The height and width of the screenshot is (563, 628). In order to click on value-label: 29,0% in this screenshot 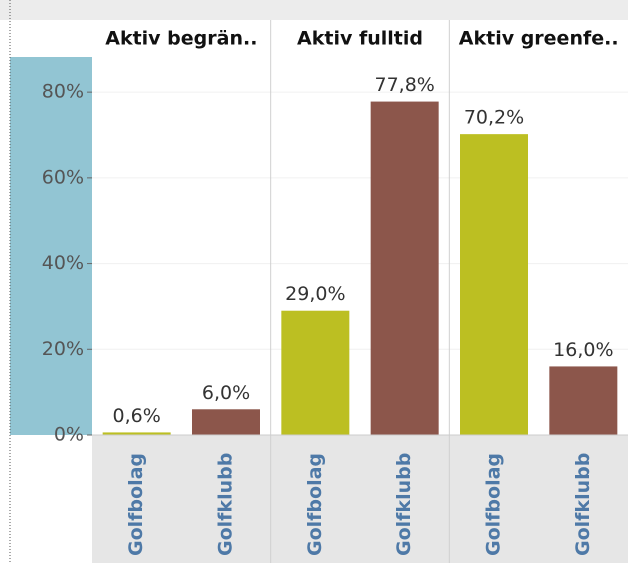, I will do `click(315, 294)`.